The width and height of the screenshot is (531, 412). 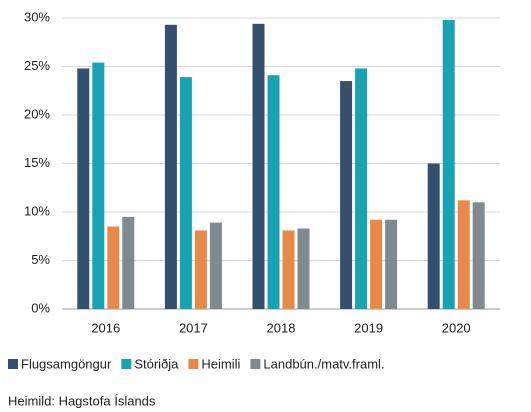 I want to click on y-tick-label: 15%, so click(x=37, y=162).